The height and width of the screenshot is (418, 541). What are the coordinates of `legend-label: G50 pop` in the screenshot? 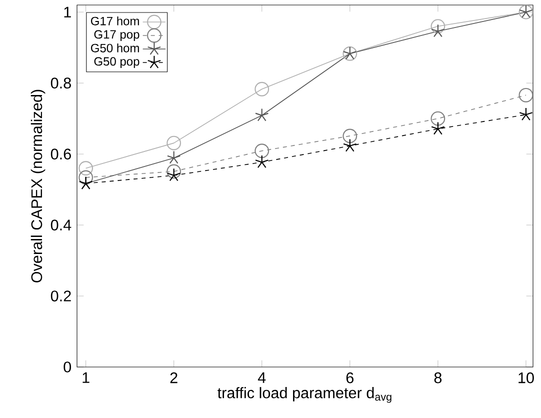 It's located at (117, 62).